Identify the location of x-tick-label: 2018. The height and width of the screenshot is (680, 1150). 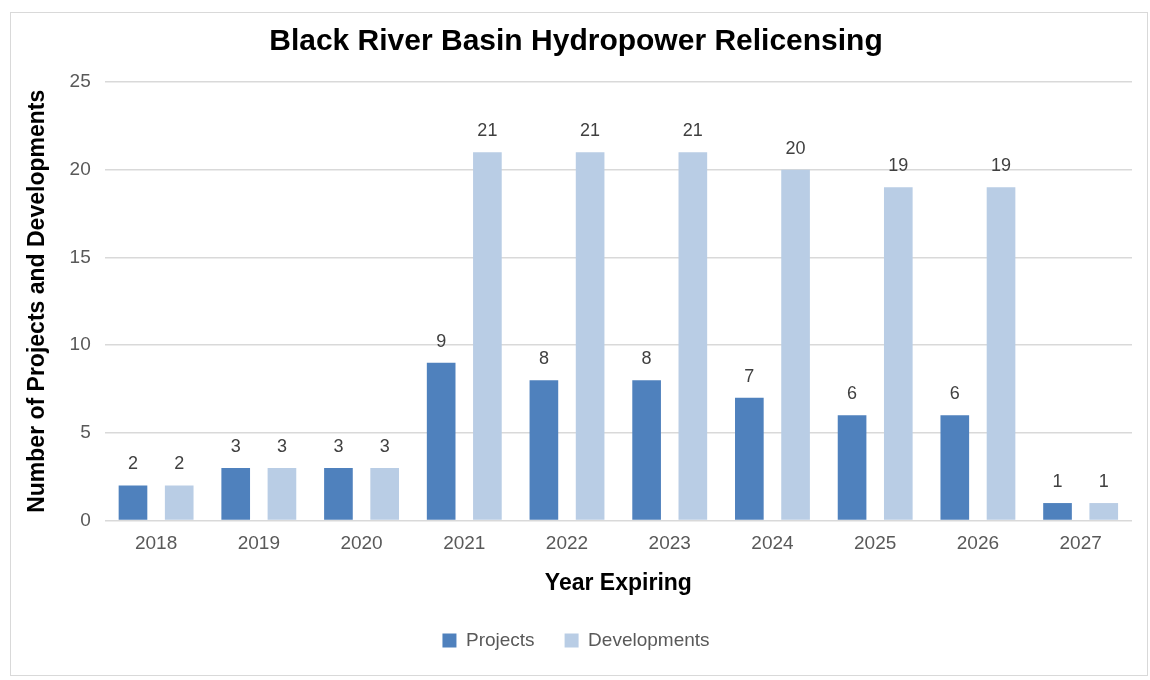
(156, 543).